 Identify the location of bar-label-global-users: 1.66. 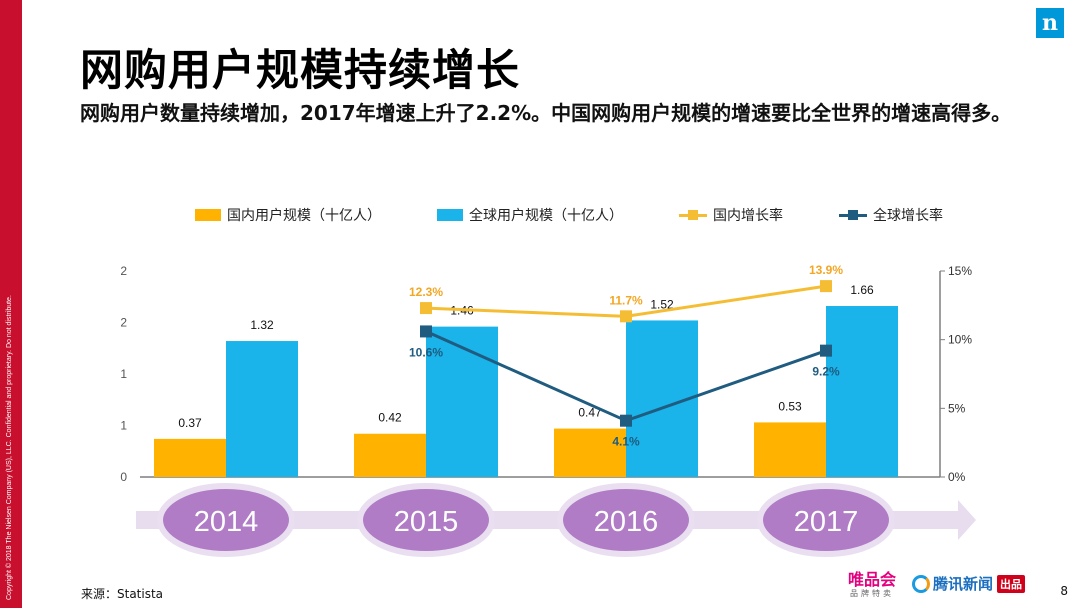
(862, 290).